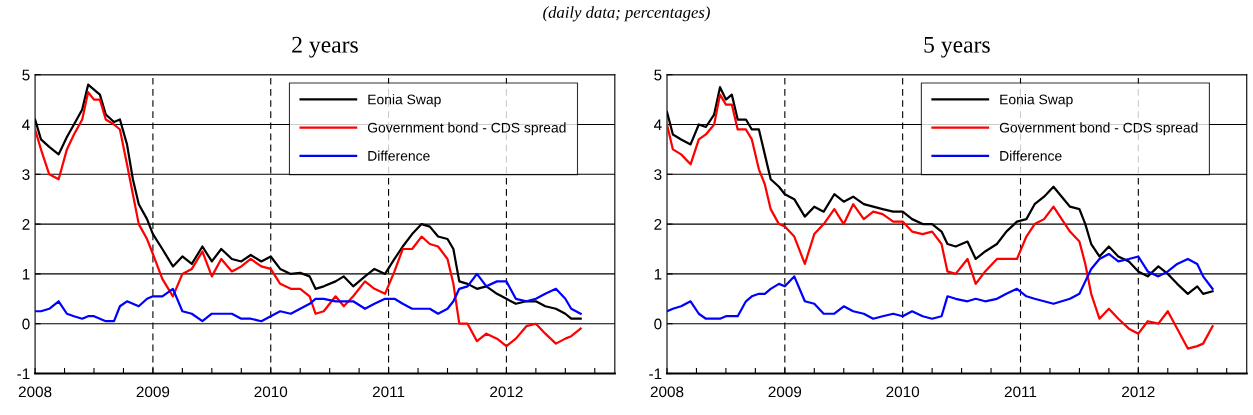  What do you see at coordinates (957, 47) in the screenshot?
I see `chart-title: 5 years` at bounding box center [957, 47].